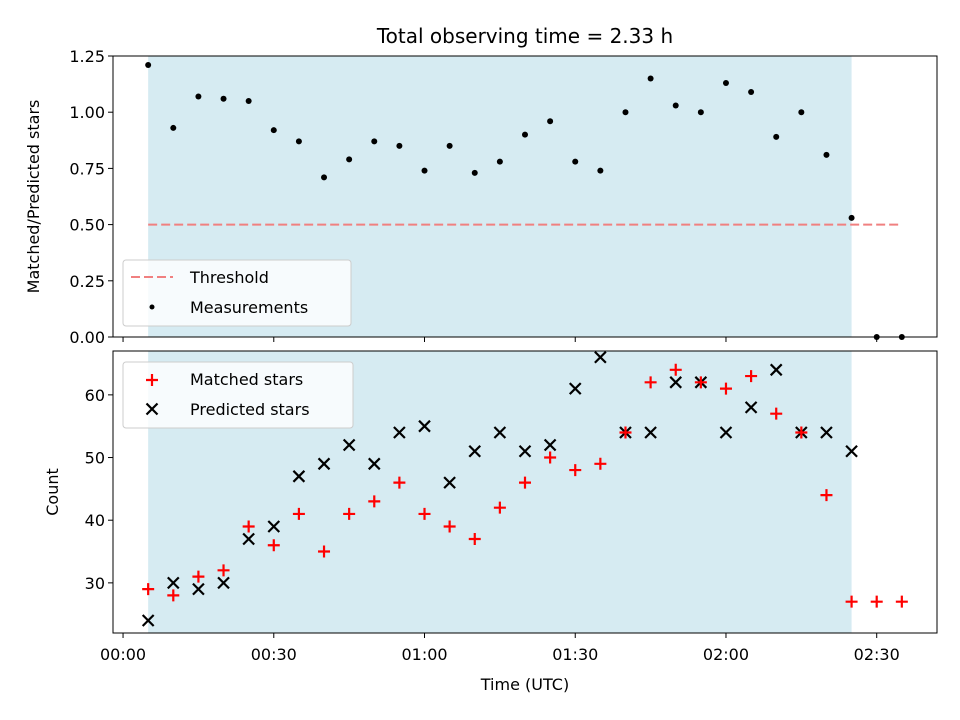  I want to click on bottom-legend-box, so click(238, 395).